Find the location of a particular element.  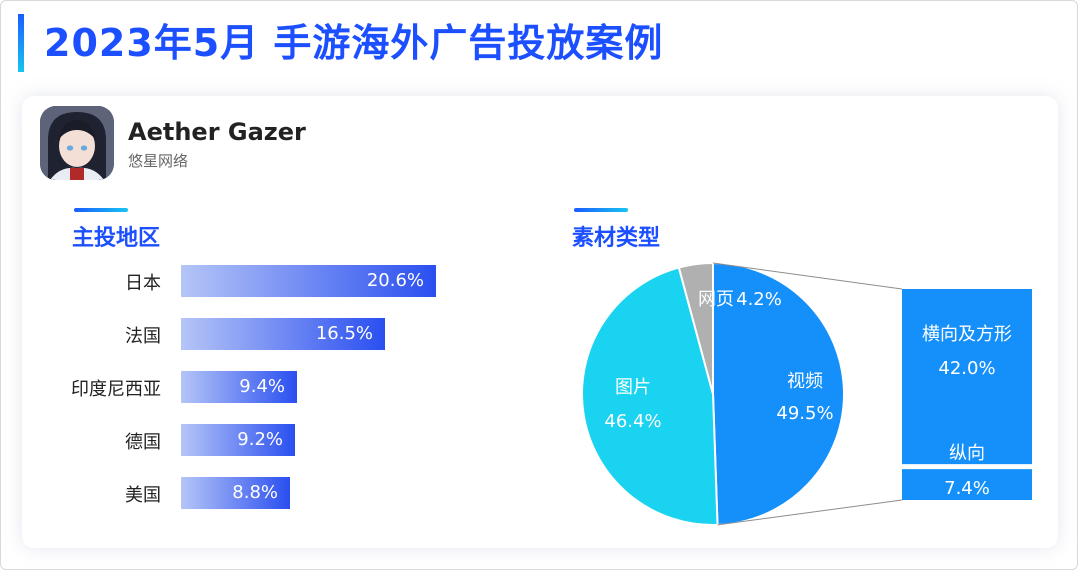

bar-value-label: 8.8% is located at coordinates (255, 492).